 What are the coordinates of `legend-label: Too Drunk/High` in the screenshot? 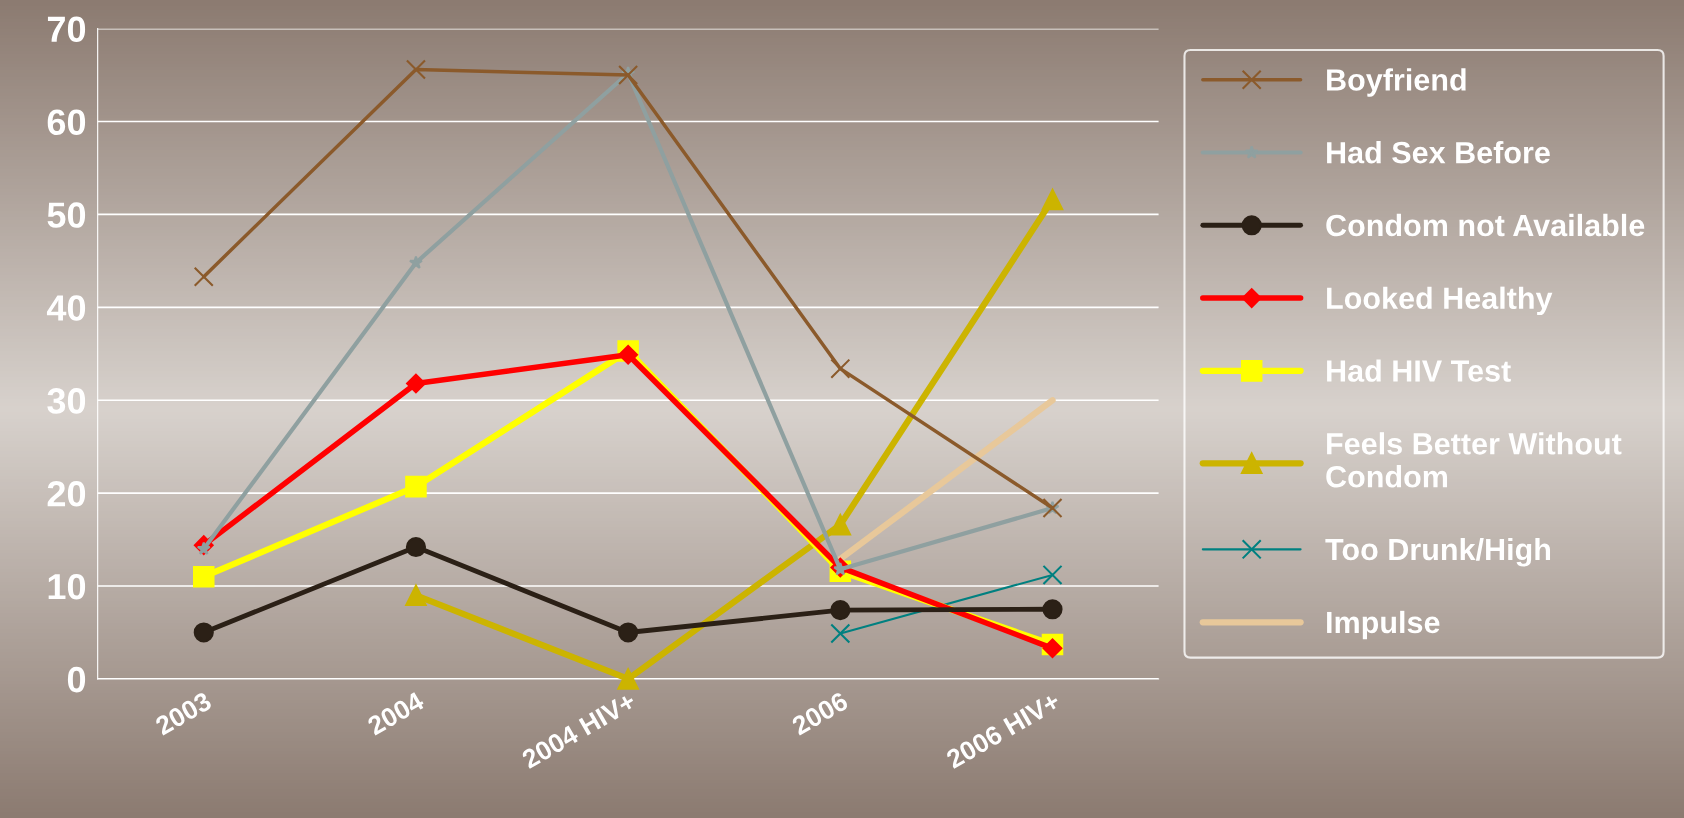 It's located at (1438, 552).